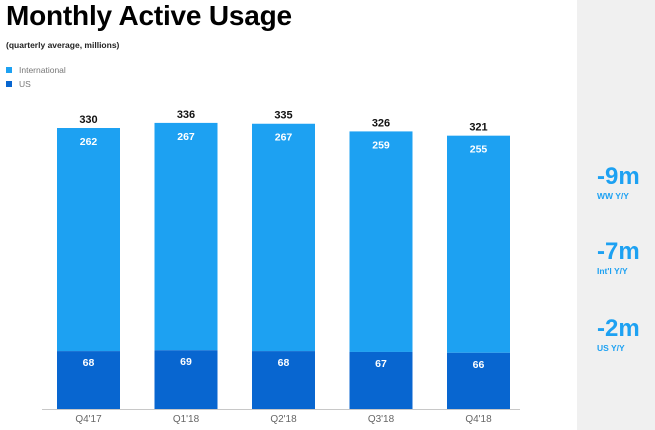 The height and width of the screenshot is (430, 655). I want to click on bar-total-label: 326, so click(381, 123).